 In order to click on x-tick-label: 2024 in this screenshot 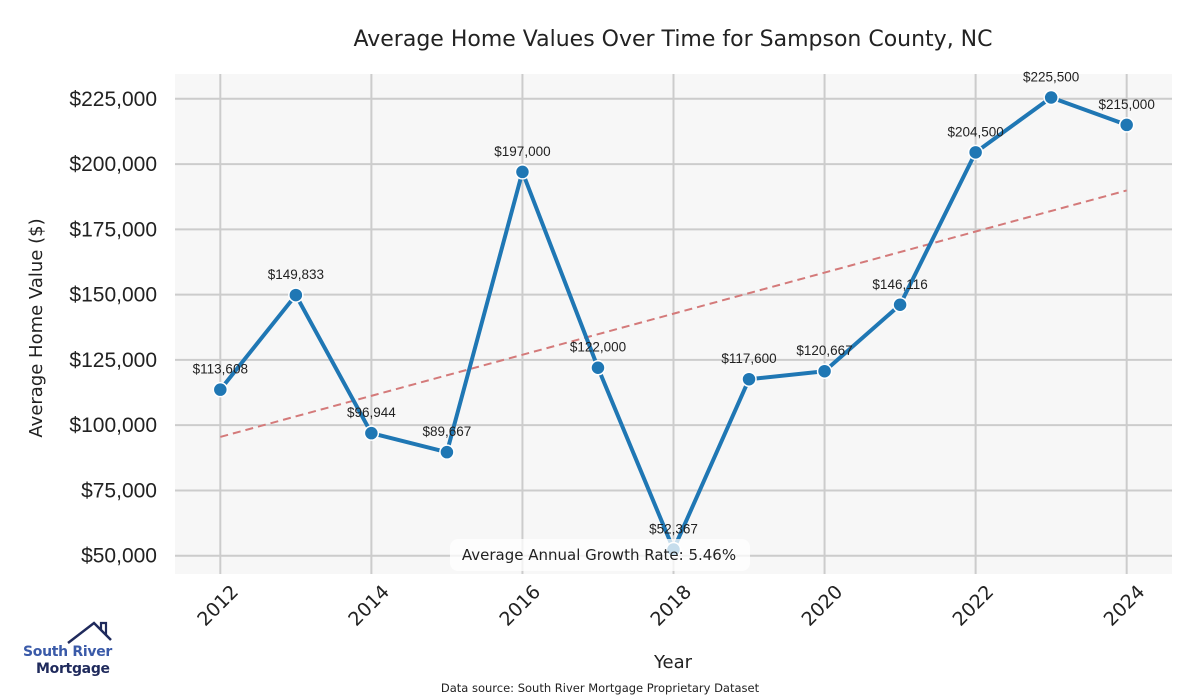, I will do `click(1125, 606)`.